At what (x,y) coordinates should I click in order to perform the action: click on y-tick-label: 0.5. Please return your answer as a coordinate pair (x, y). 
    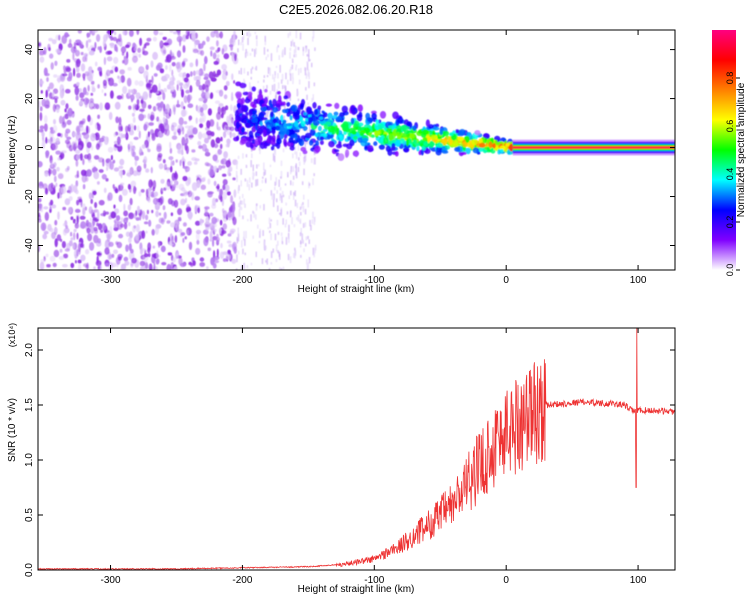
    Looking at the image, I should click on (29, 515).